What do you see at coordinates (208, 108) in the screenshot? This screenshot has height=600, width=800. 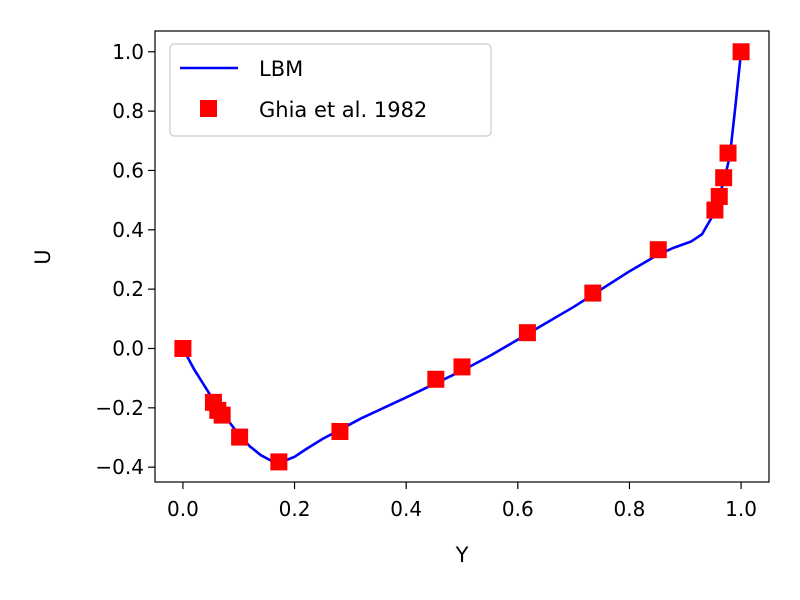 I see `legend-ghia-square-swatch` at bounding box center [208, 108].